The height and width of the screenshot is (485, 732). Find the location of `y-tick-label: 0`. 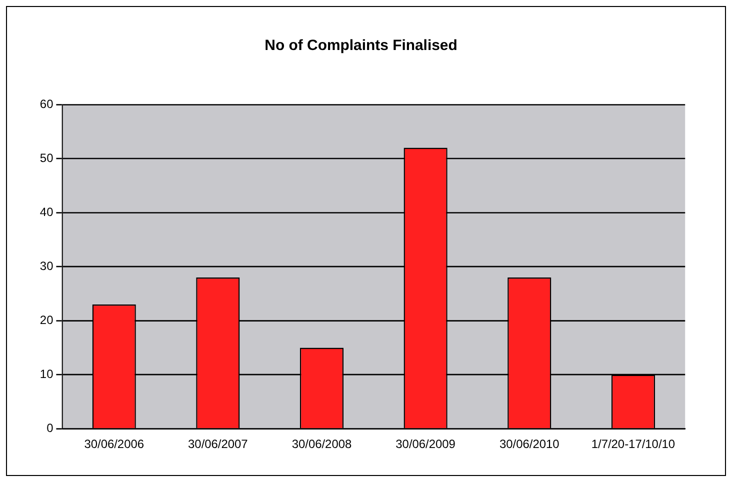

y-tick-label: 0 is located at coordinates (50, 428).